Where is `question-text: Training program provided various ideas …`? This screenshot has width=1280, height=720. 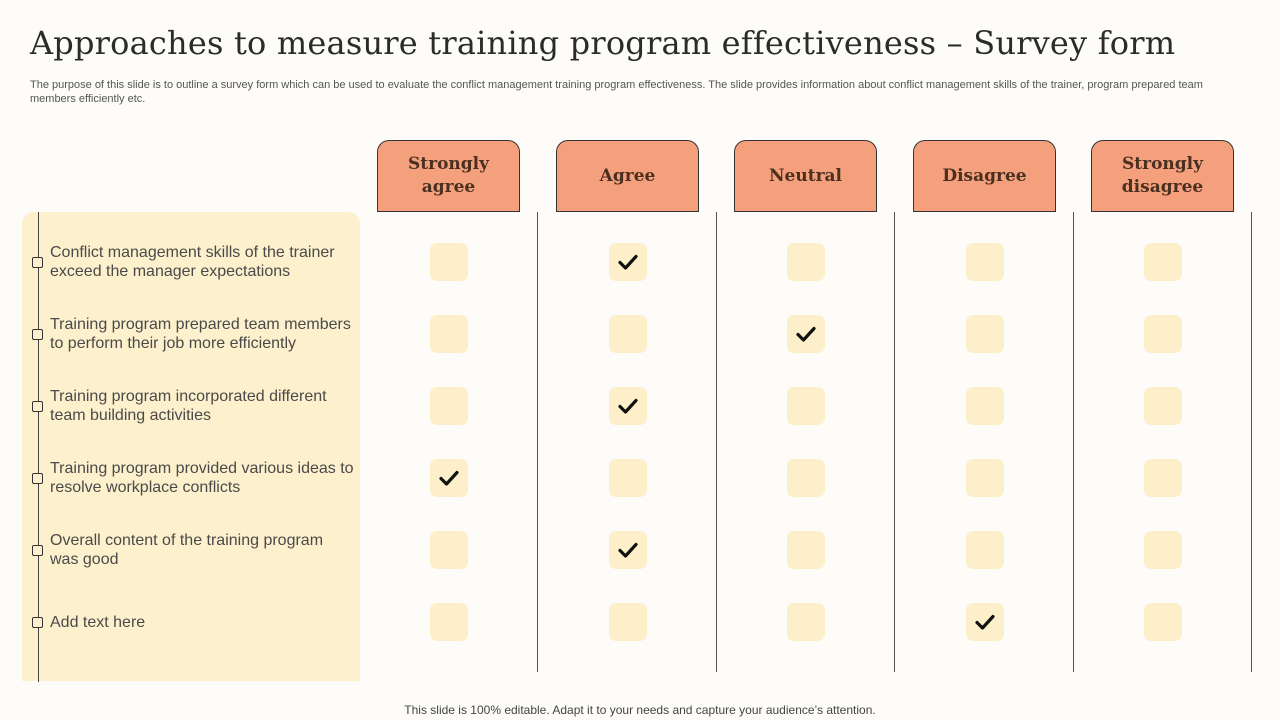 question-text: Training program provided various ideas … is located at coordinates (202, 478).